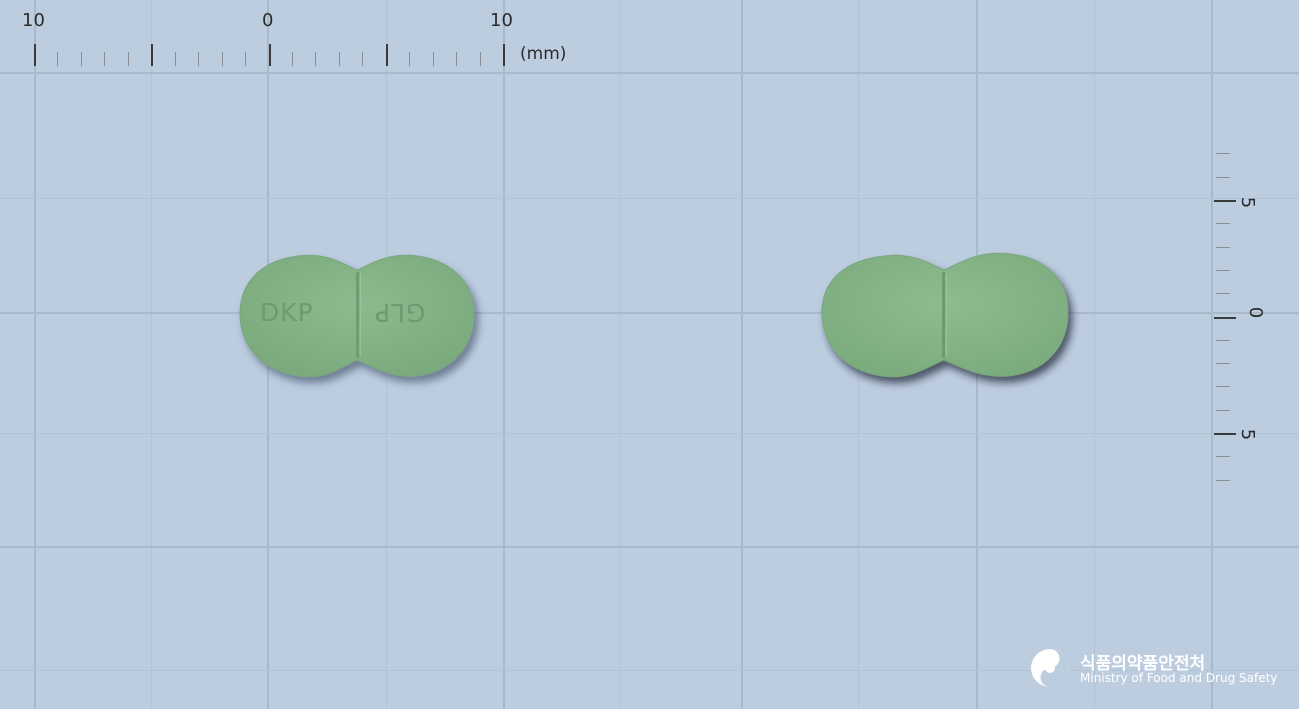 The width and height of the screenshot is (1299, 709). Describe the element at coordinates (543, 54) in the screenshot. I see `ruler-unit-label: (mm)` at that location.